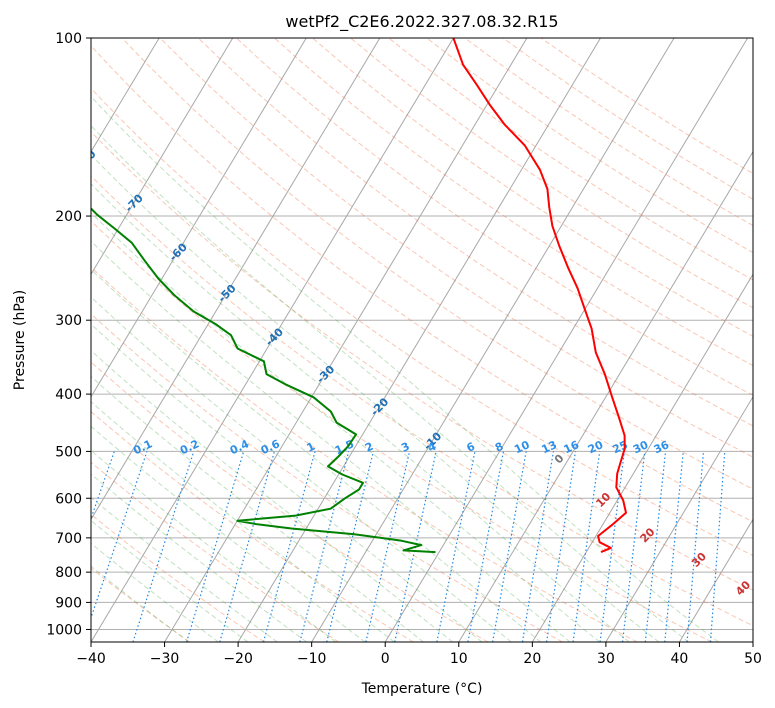  I want to click on isotherm-label: -80, so click(86, 158).